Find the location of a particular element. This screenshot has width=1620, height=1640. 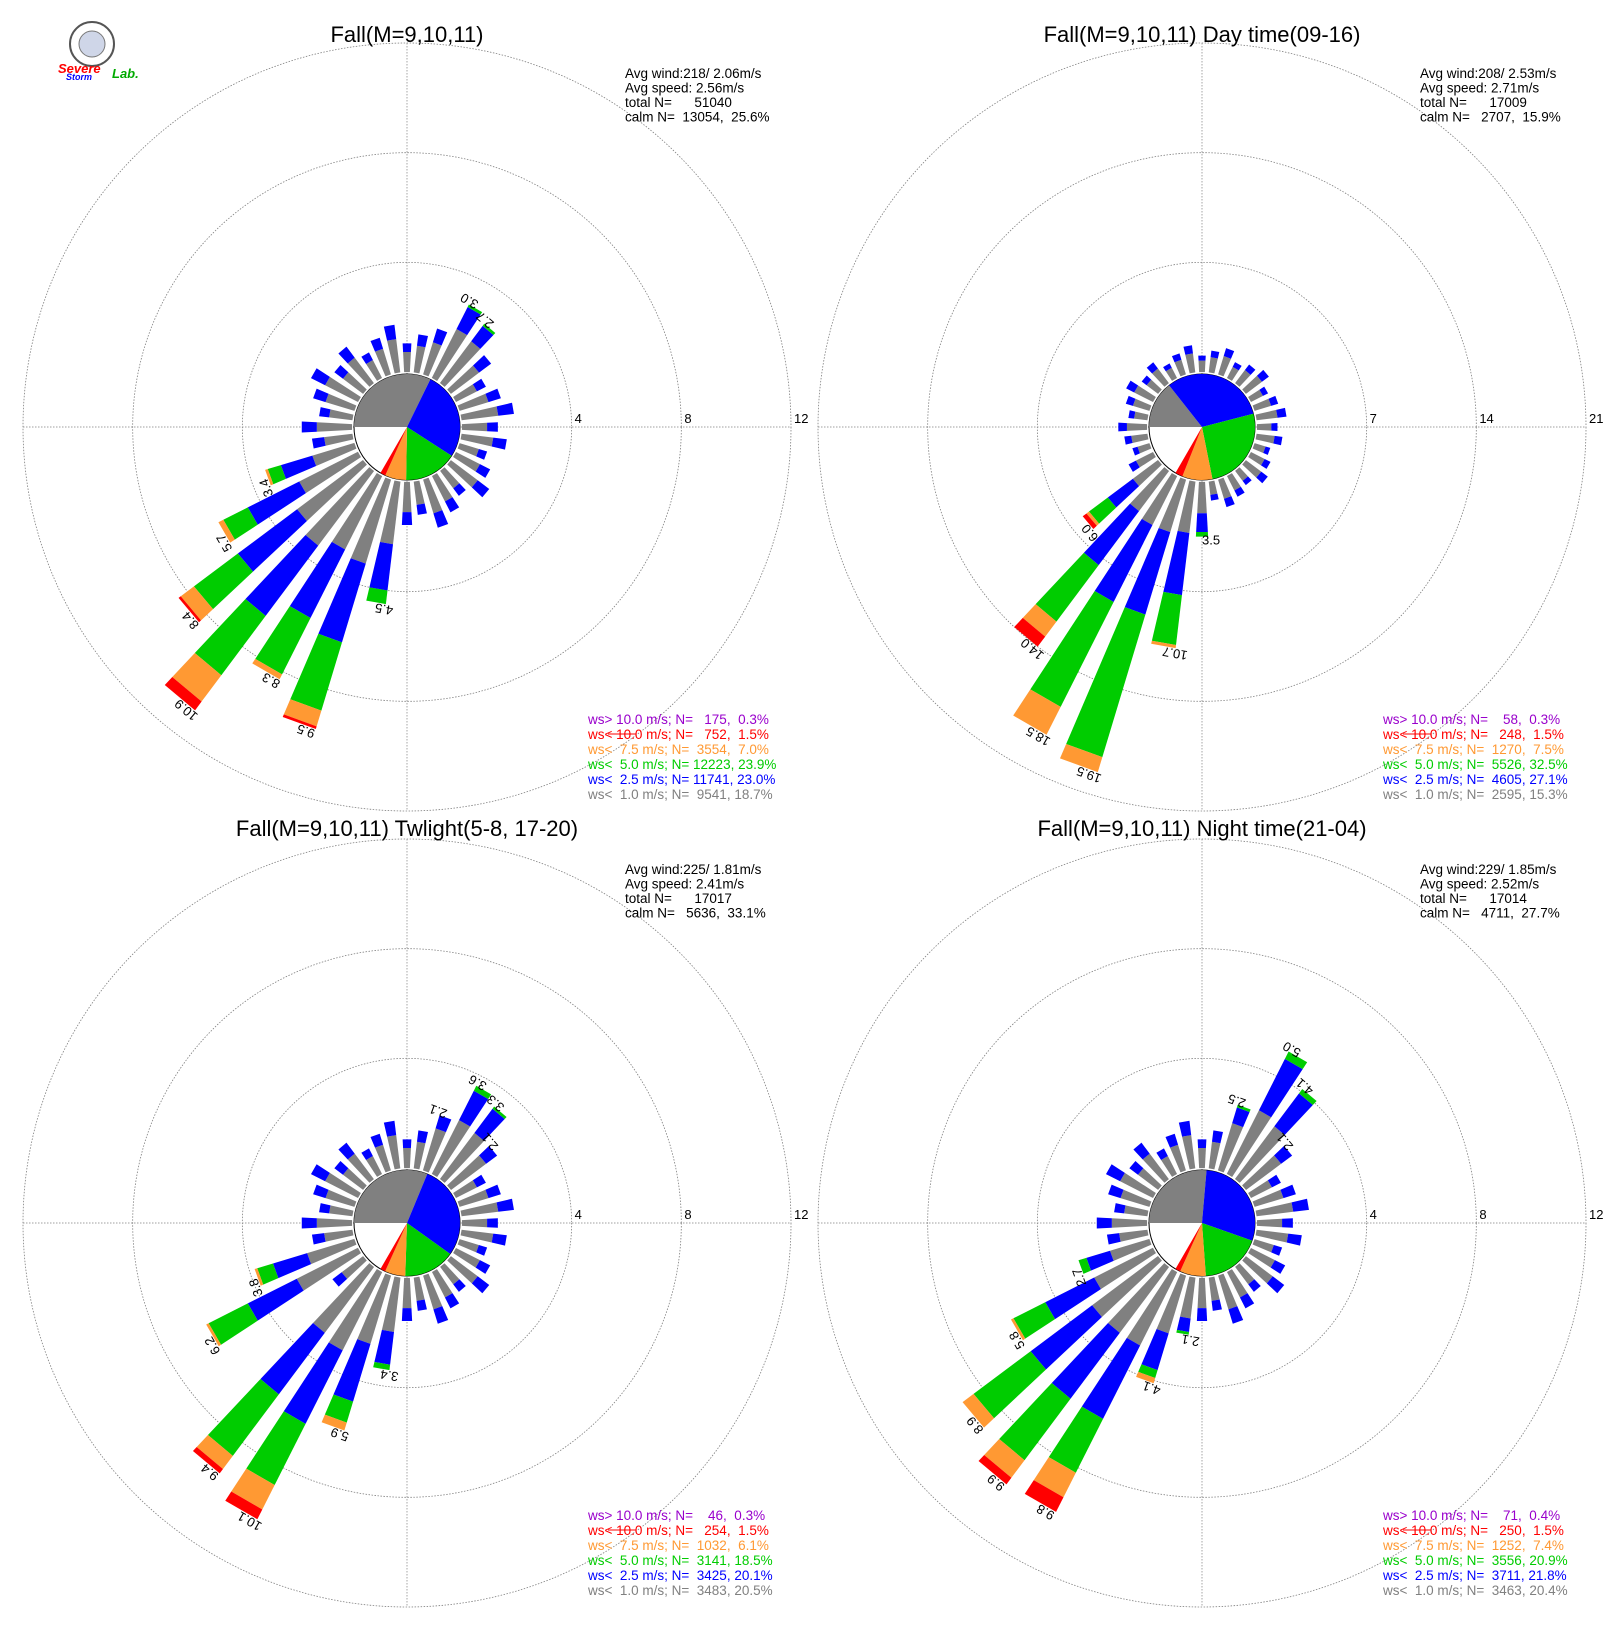

wind-bar-210: 18.5 is located at coordinates (1095, 611).